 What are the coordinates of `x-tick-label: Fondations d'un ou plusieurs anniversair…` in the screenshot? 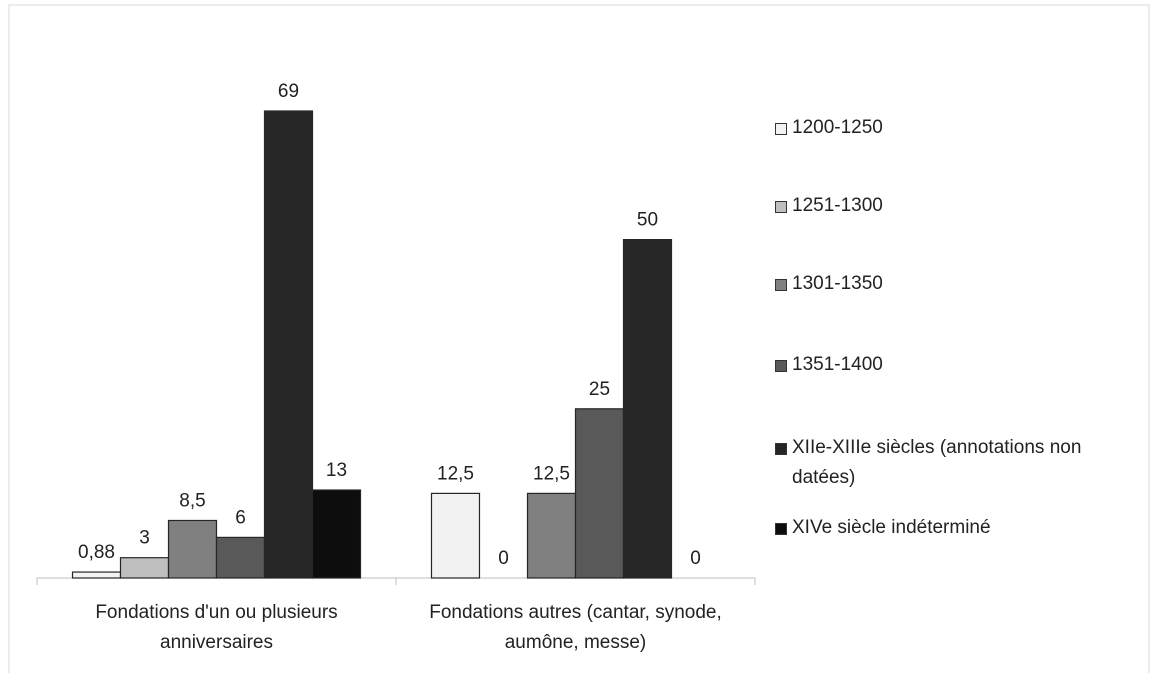 It's located at (216, 627).